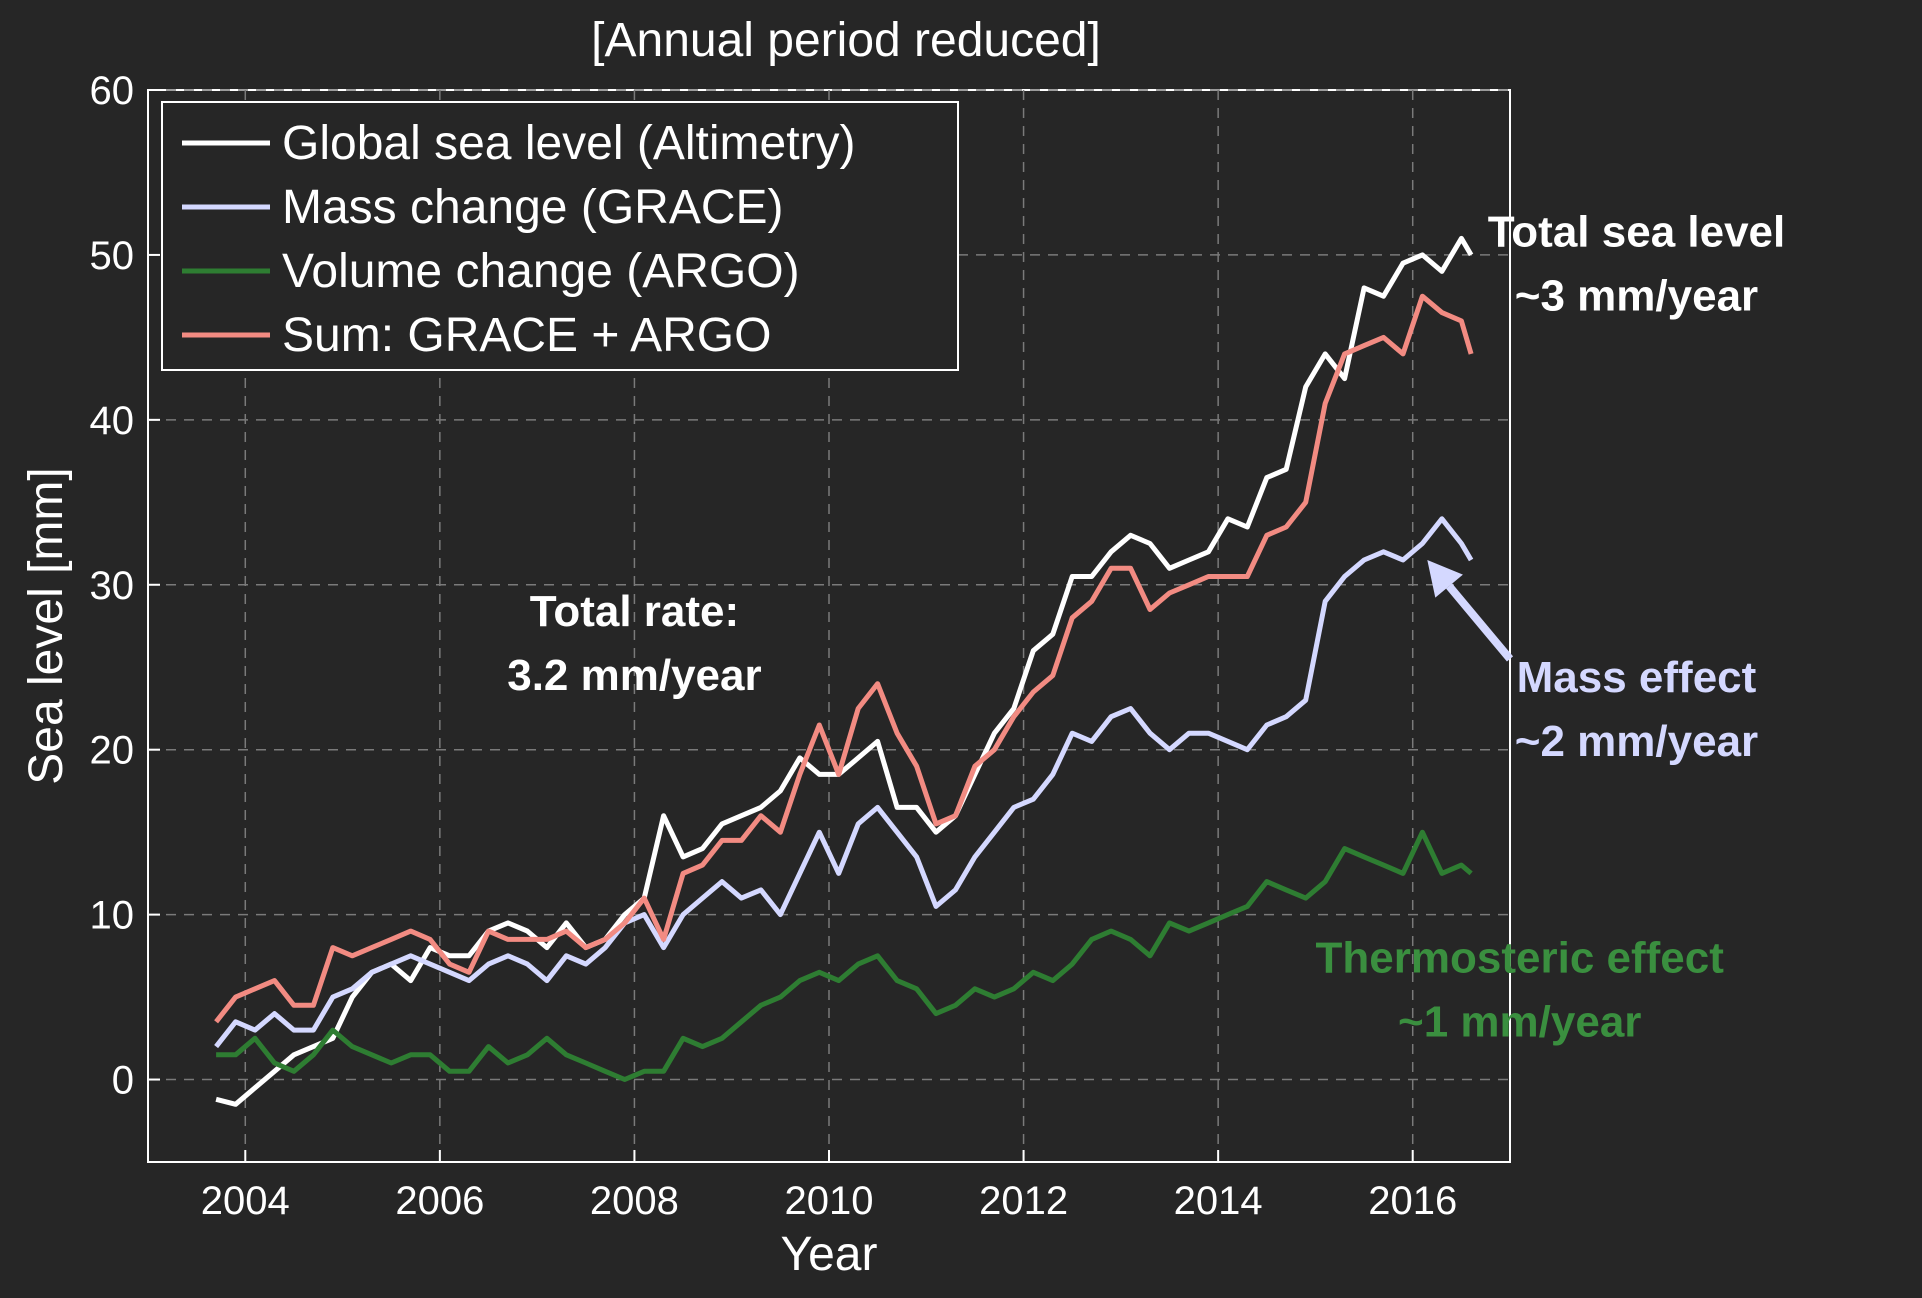 The height and width of the screenshot is (1298, 1922). What do you see at coordinates (1218, 1201) in the screenshot?
I see `x-tick-label: 2014` at bounding box center [1218, 1201].